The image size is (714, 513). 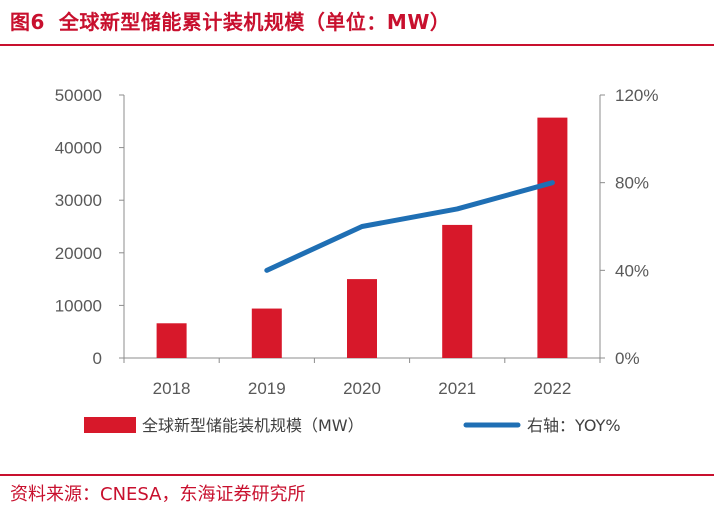 I want to click on bar-2019, so click(x=266, y=333).